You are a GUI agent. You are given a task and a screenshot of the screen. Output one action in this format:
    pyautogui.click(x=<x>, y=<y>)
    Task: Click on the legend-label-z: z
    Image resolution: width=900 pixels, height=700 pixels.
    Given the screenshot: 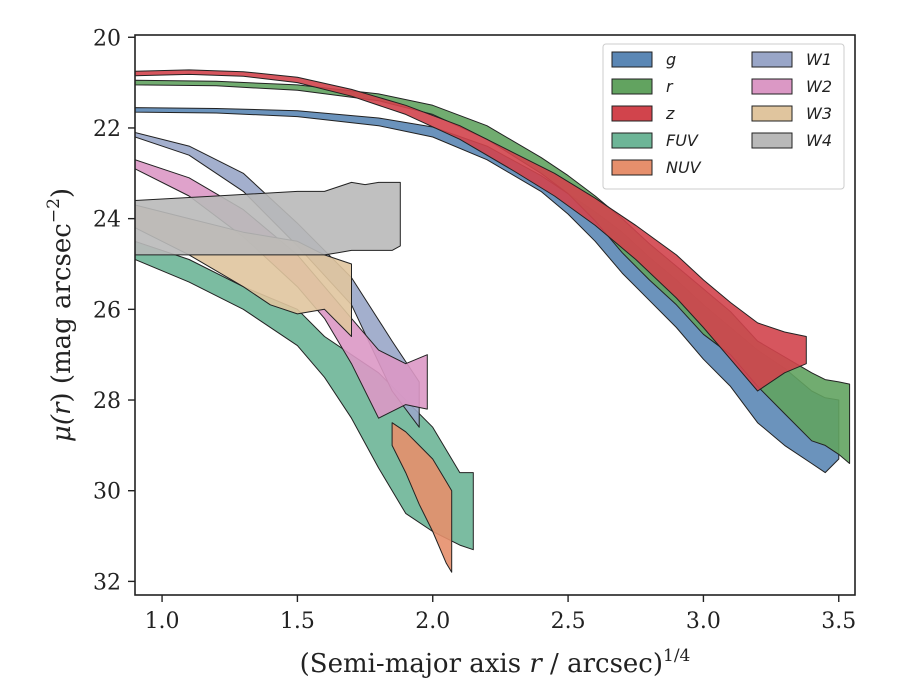 What is the action you would take?
    pyautogui.click(x=670, y=113)
    